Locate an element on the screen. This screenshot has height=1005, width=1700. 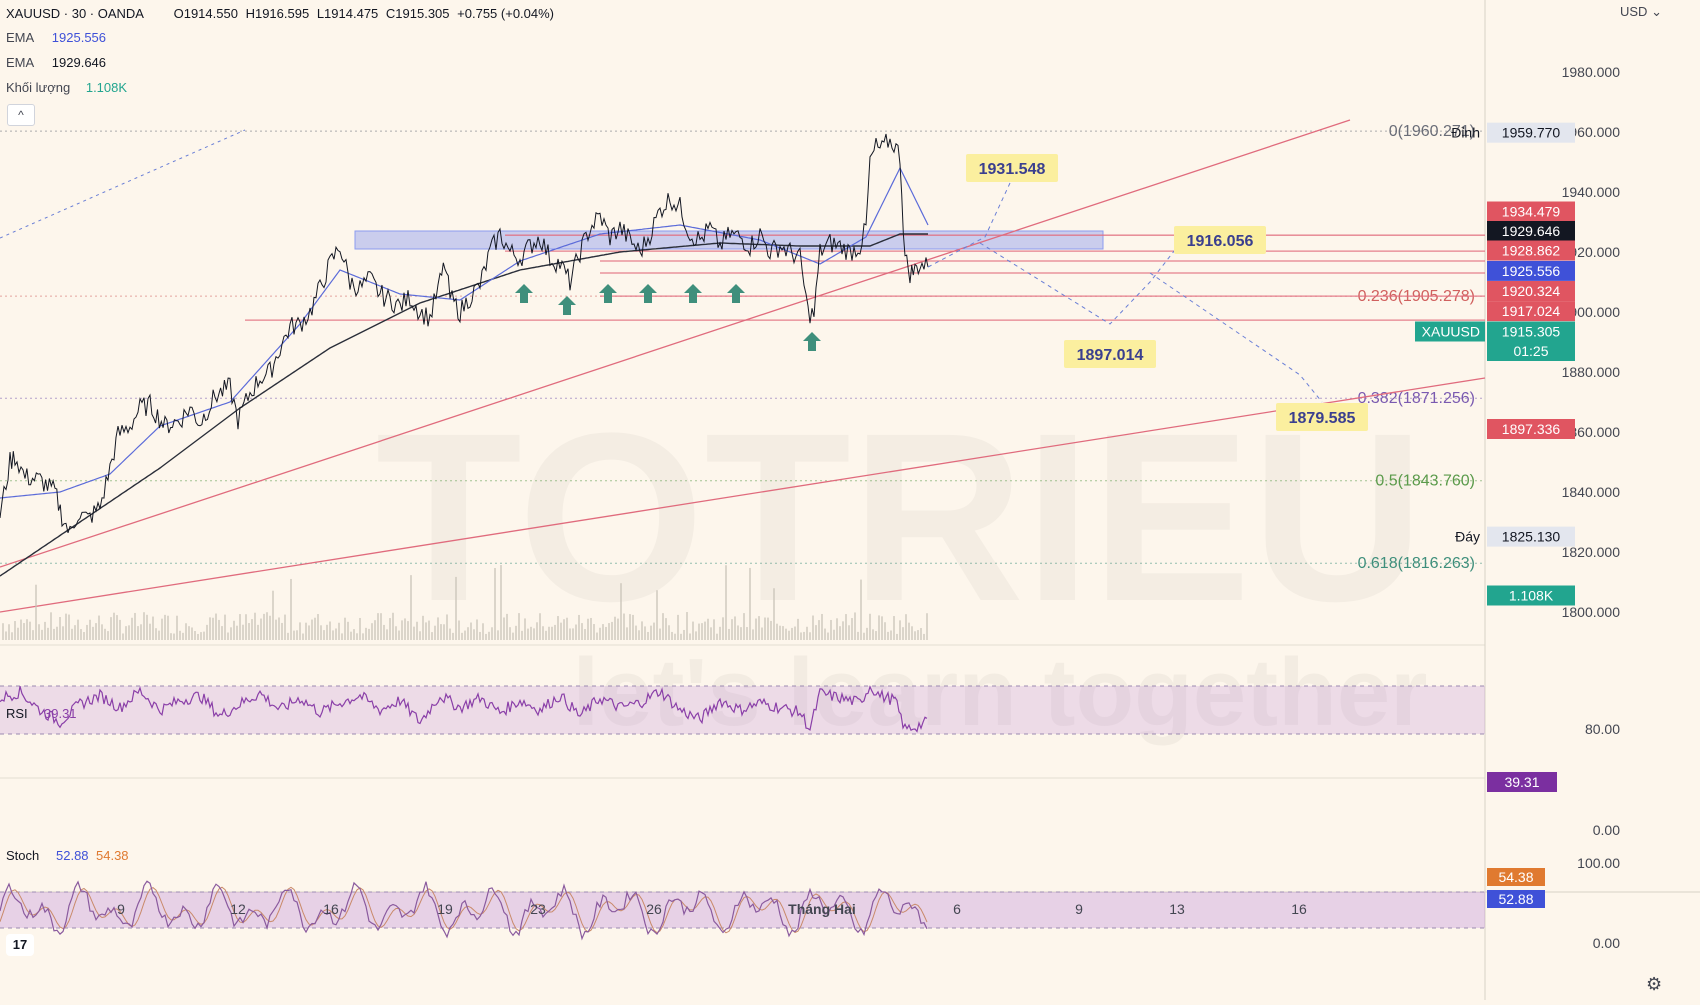
collapse-legend-button: ^ is located at coordinates (21, 115).